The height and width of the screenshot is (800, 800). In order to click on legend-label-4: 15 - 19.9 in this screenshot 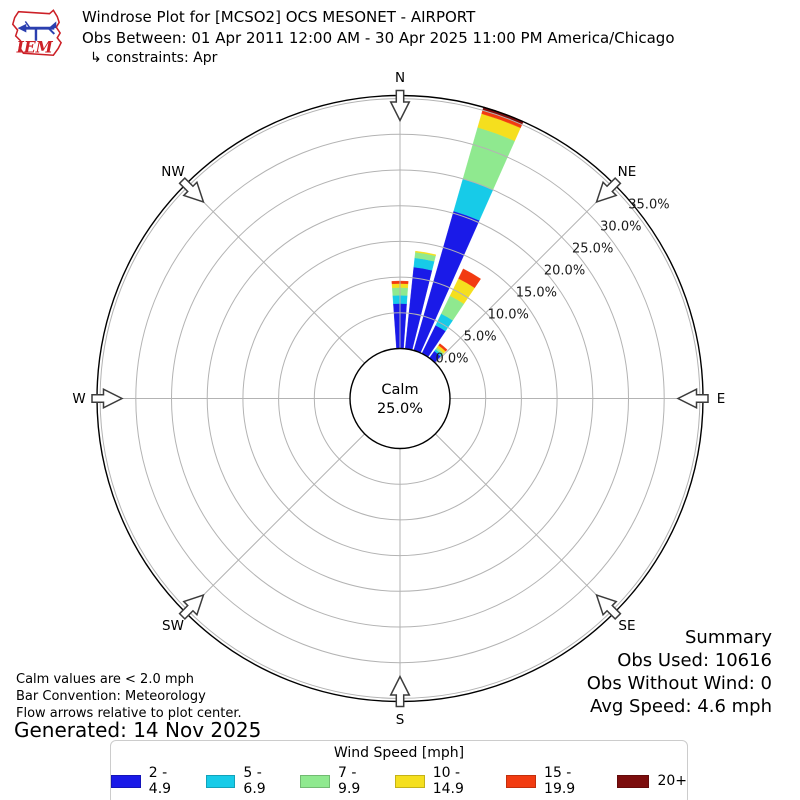, I will do `click(560, 781)`.